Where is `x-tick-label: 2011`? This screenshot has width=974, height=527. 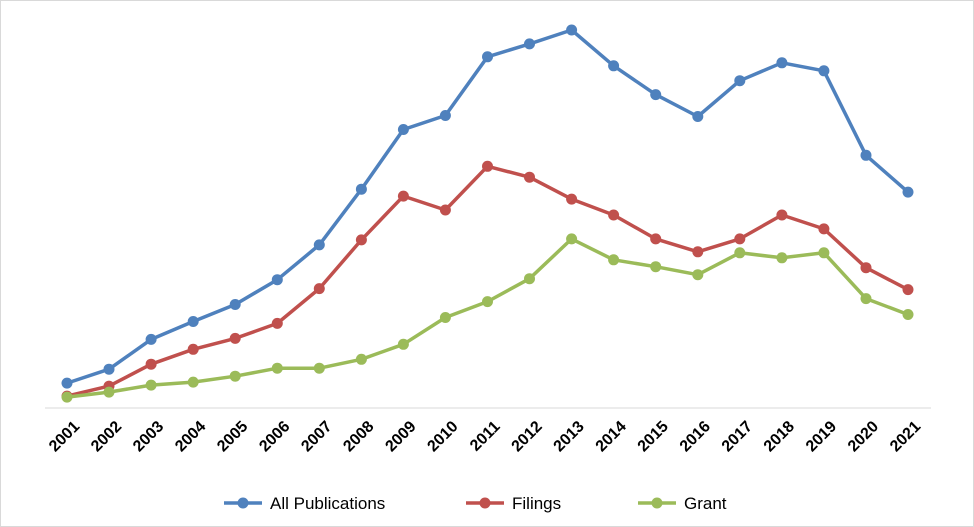 x-tick-label: 2011 is located at coordinates (485, 436).